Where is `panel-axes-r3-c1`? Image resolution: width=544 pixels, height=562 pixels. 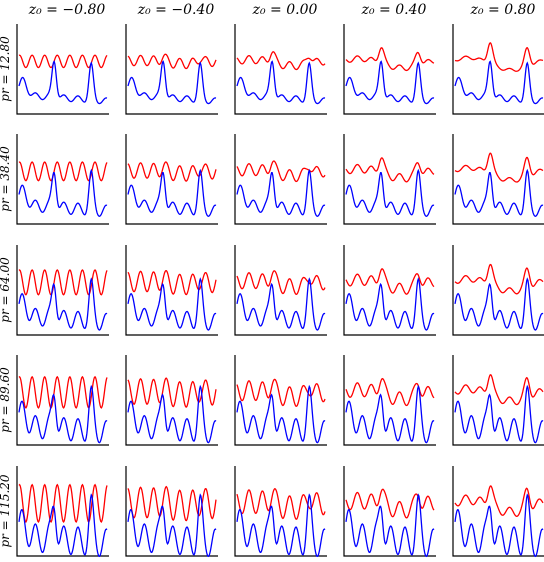 panel-axes-r3-c1 is located at coordinates (171, 400).